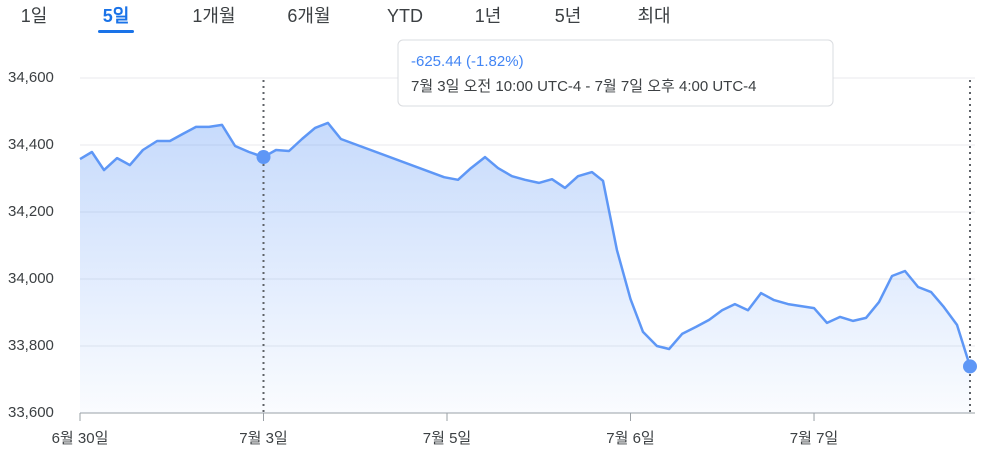 This screenshot has width=992, height=460. Describe the element at coordinates (80, 438) in the screenshot. I see `x-tick-label: 6월 30일` at that location.